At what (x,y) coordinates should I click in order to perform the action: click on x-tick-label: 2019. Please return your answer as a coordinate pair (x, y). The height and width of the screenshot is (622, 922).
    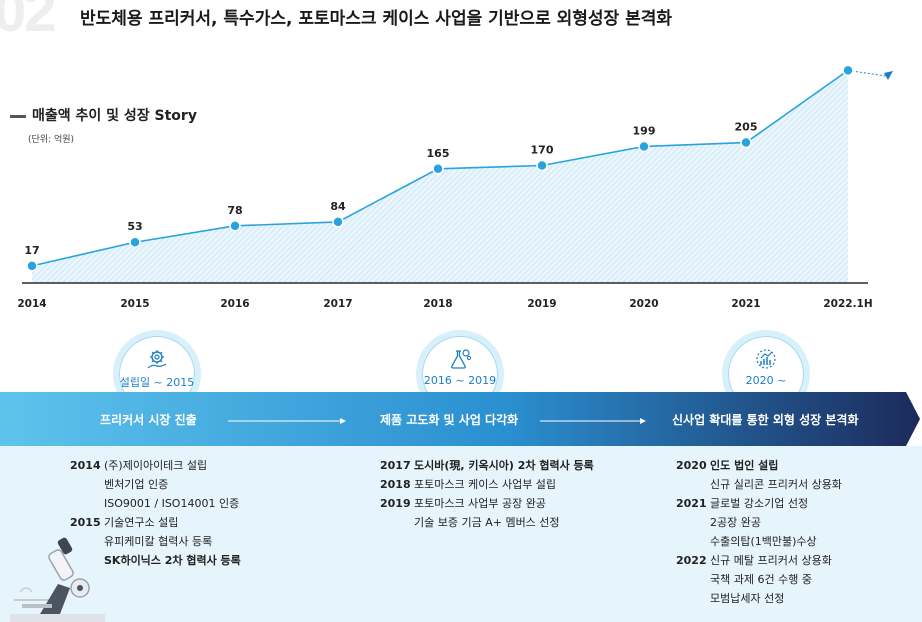
    Looking at the image, I should click on (541, 304).